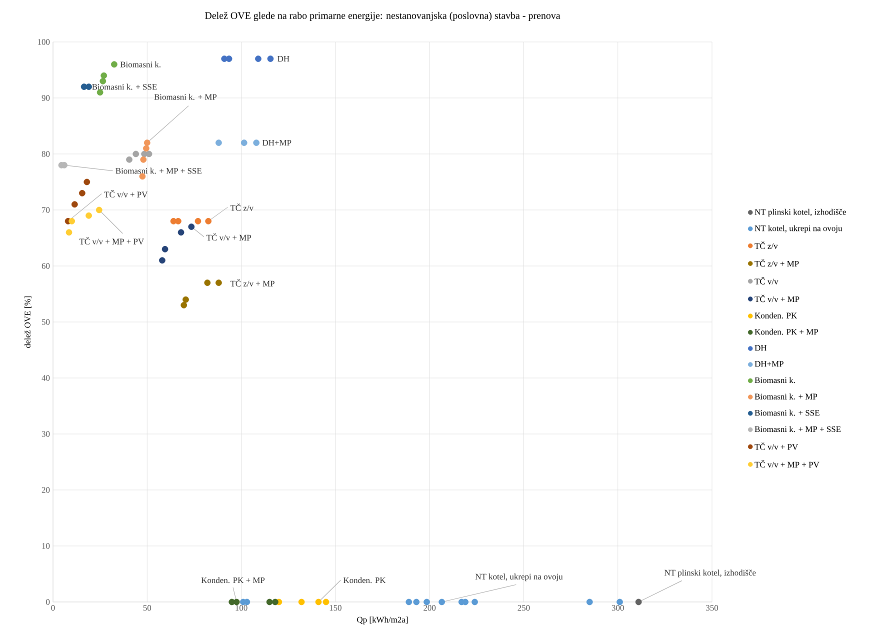 The image size is (886, 641). I want to click on legend-label: Konden. PK + MP, so click(786, 331).